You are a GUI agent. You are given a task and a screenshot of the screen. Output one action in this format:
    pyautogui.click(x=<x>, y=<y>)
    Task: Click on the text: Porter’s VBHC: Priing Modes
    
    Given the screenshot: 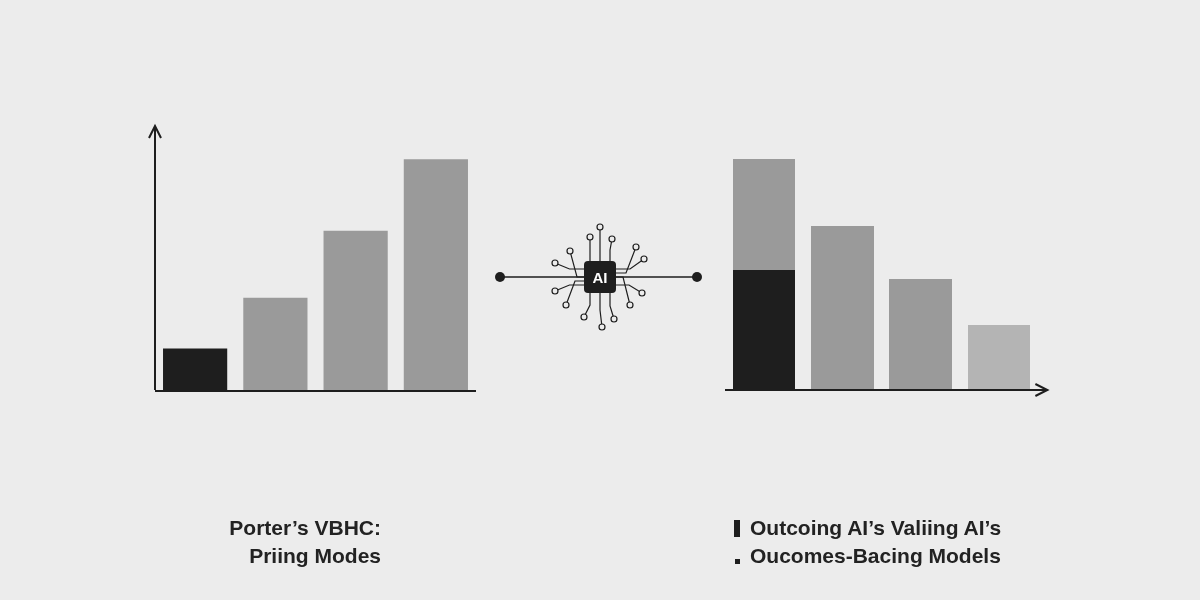 What is the action you would take?
    pyautogui.click(x=304, y=542)
    